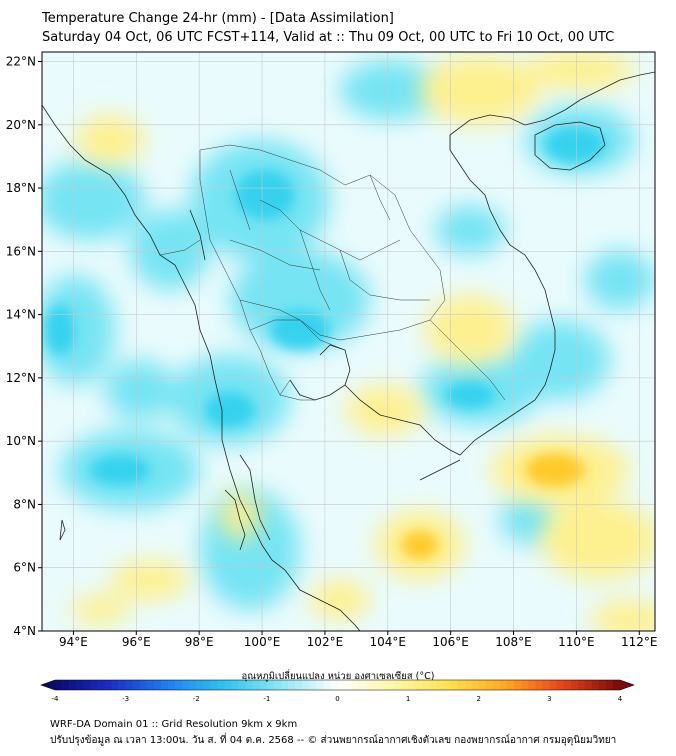 The width and height of the screenshot is (676, 756). Describe the element at coordinates (266, 699) in the screenshot. I see `colorbar-tick-label: -1` at that location.